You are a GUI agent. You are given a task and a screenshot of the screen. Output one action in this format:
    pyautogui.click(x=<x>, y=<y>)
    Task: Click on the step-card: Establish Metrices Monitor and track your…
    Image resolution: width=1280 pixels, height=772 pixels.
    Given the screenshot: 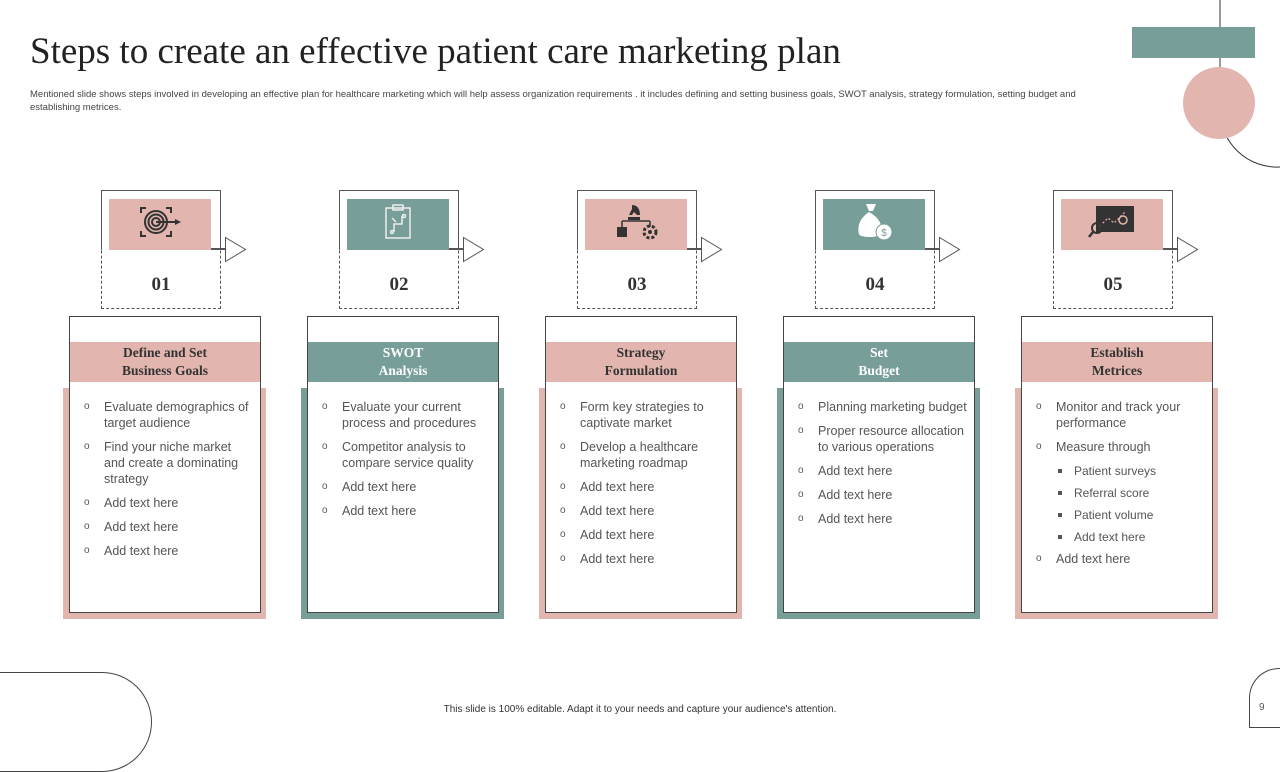 What is the action you would take?
    pyautogui.click(x=1117, y=464)
    